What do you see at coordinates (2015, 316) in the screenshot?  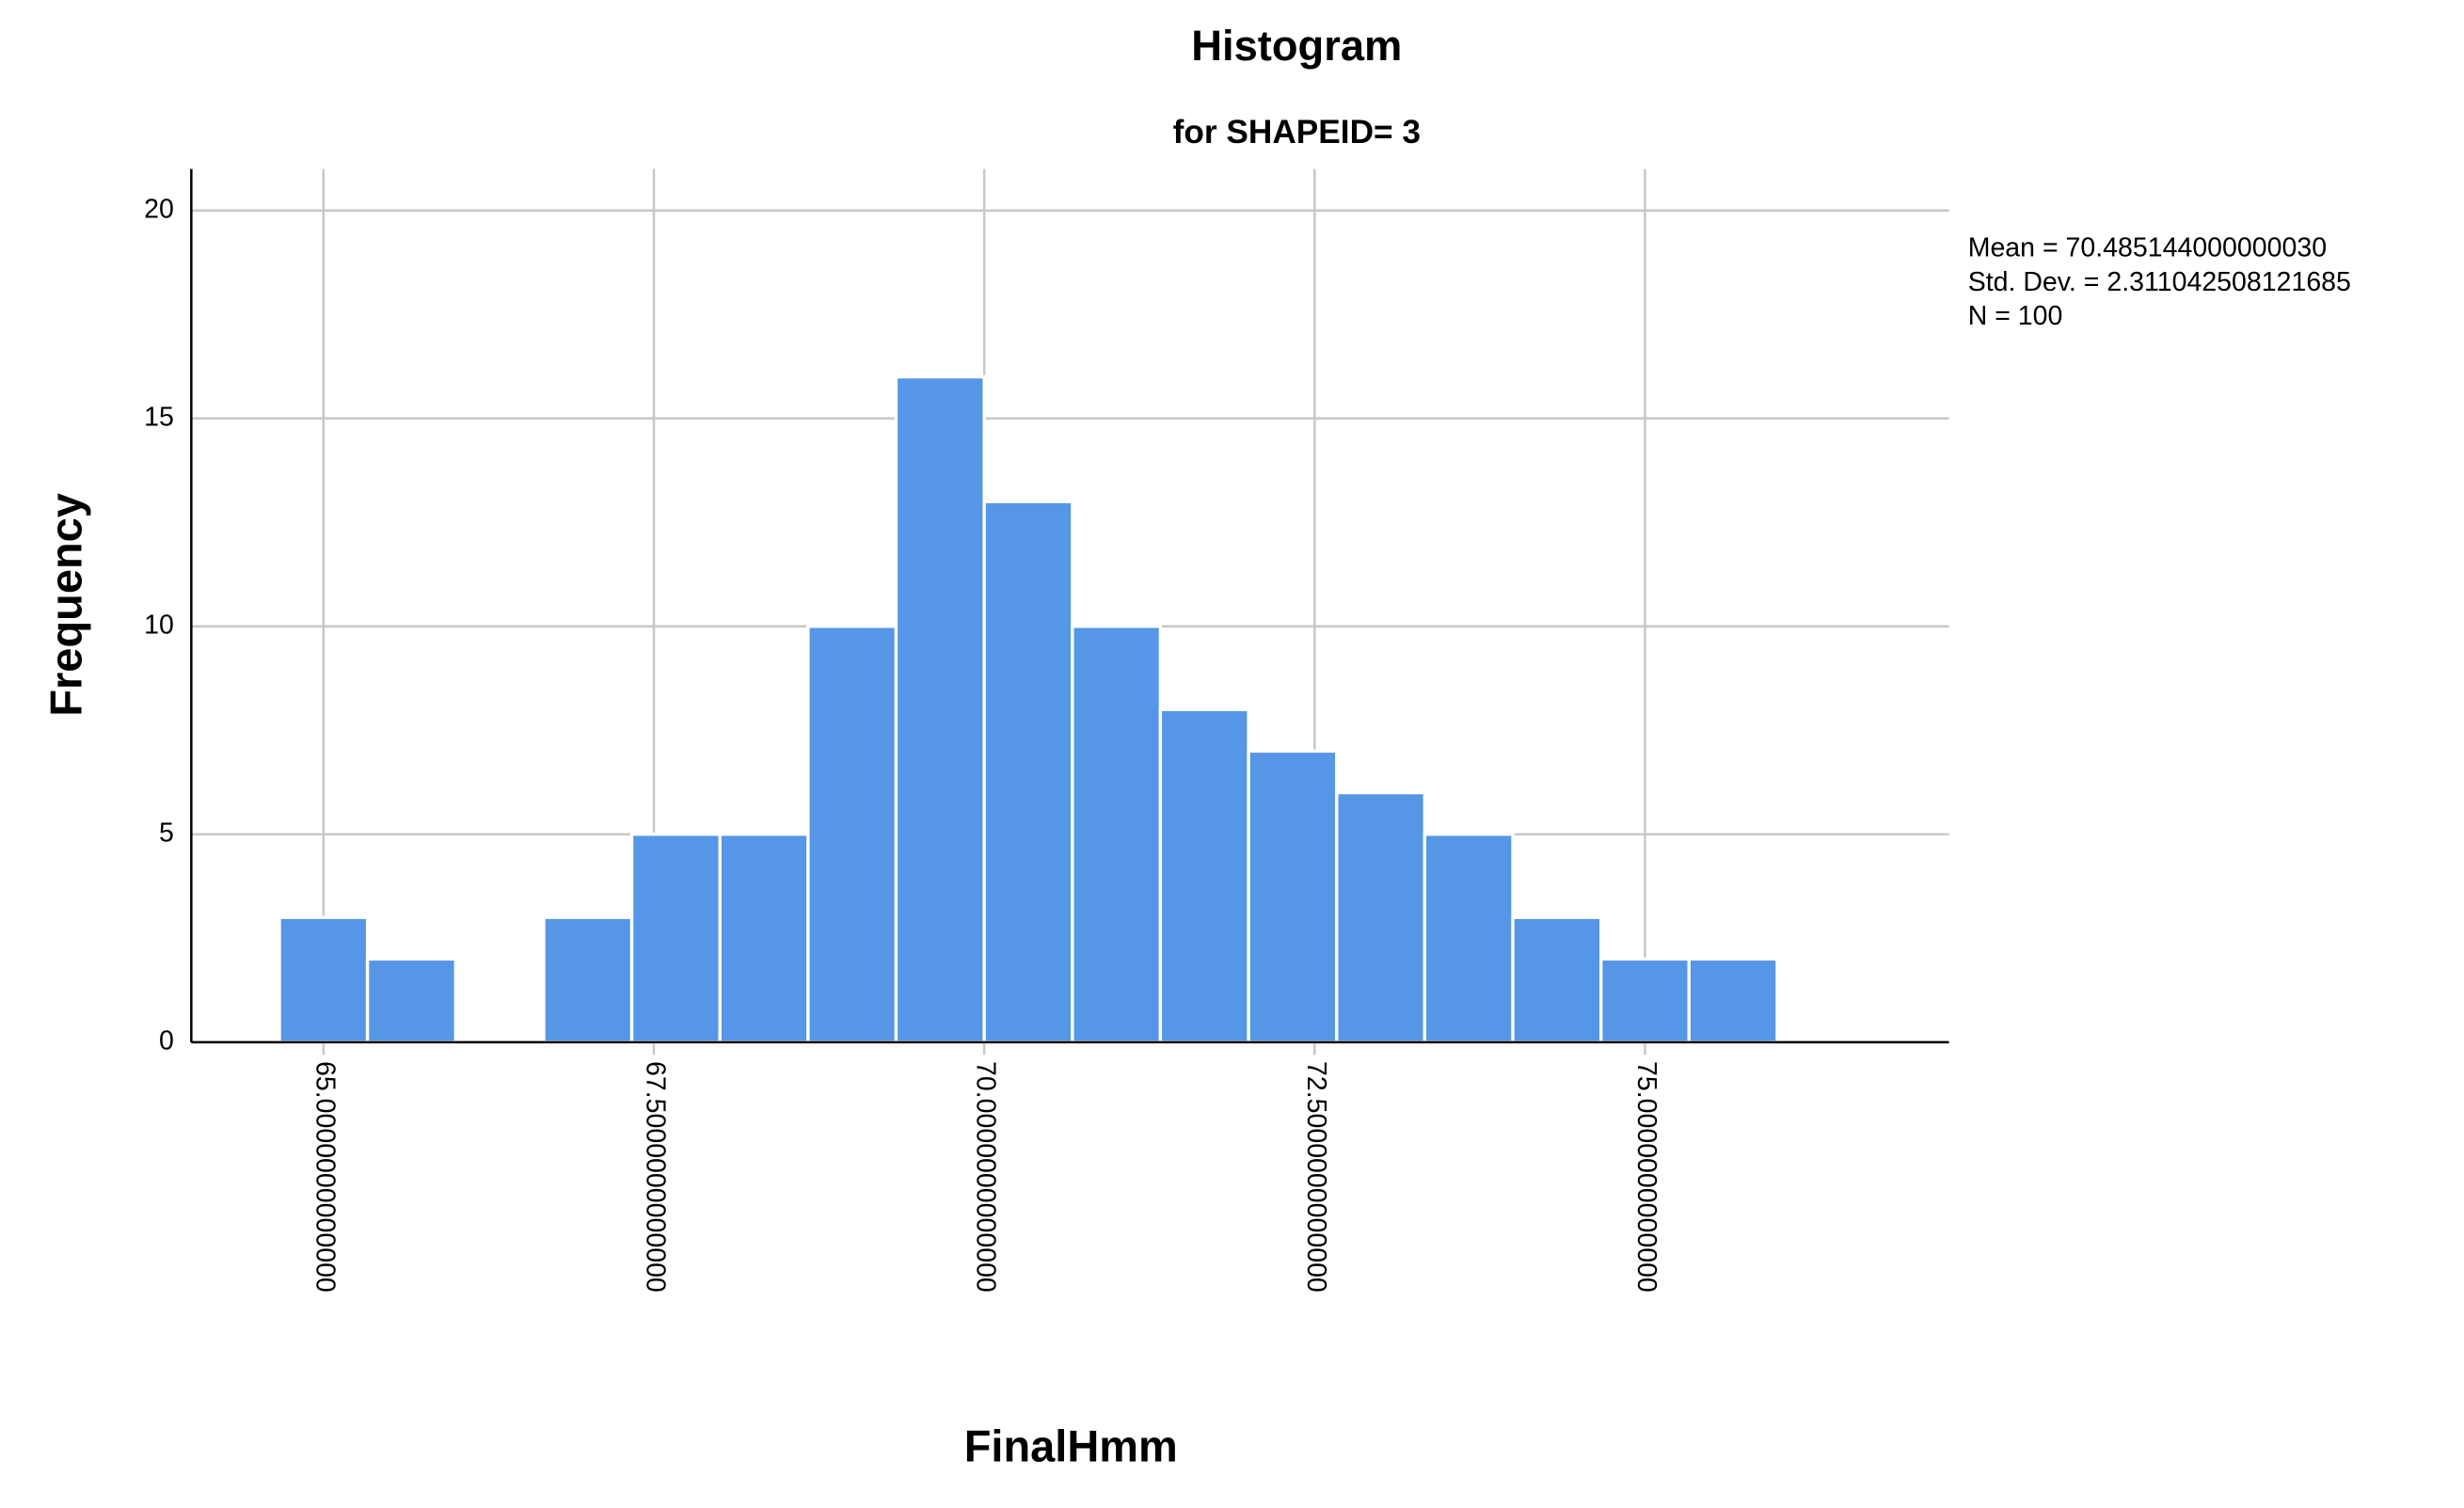 I see `stats-annotation: N = 100` at bounding box center [2015, 316].